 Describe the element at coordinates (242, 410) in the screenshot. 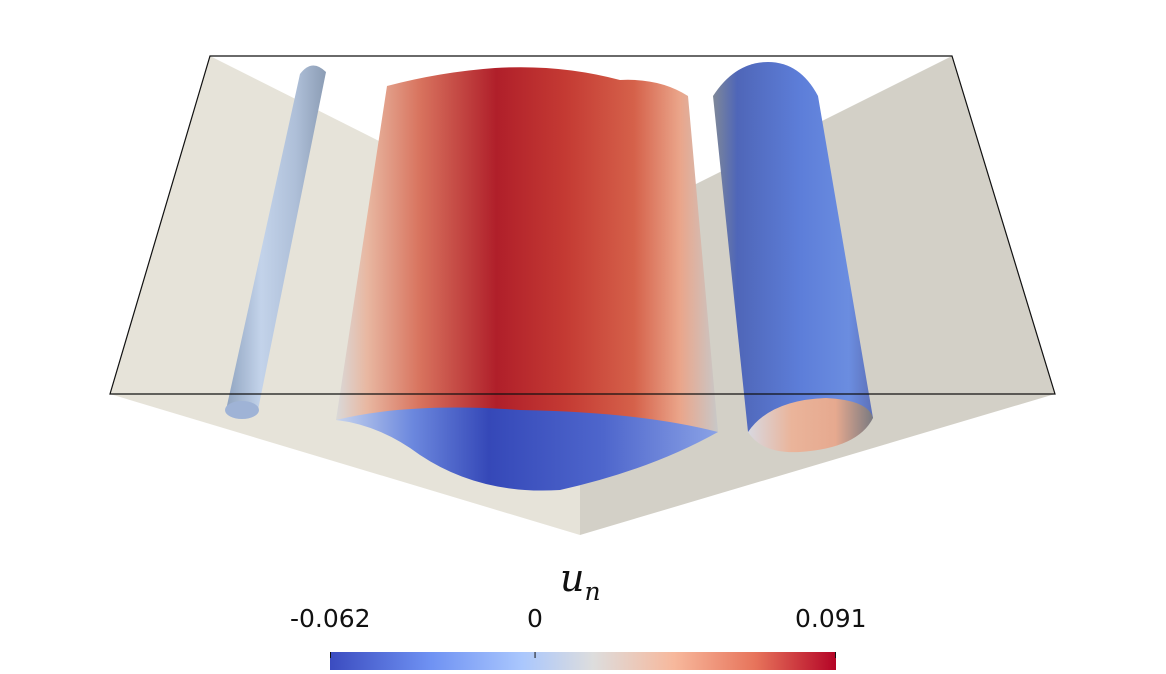

I see `thin-cylinder-cap` at that location.